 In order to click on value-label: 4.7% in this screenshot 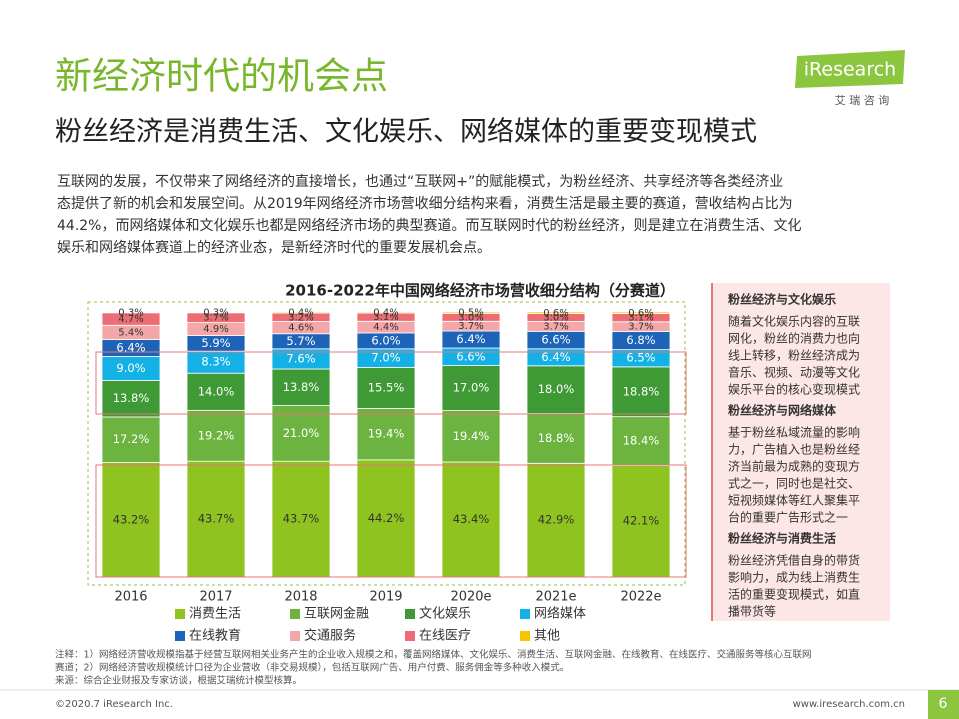, I will do `click(130, 319)`.